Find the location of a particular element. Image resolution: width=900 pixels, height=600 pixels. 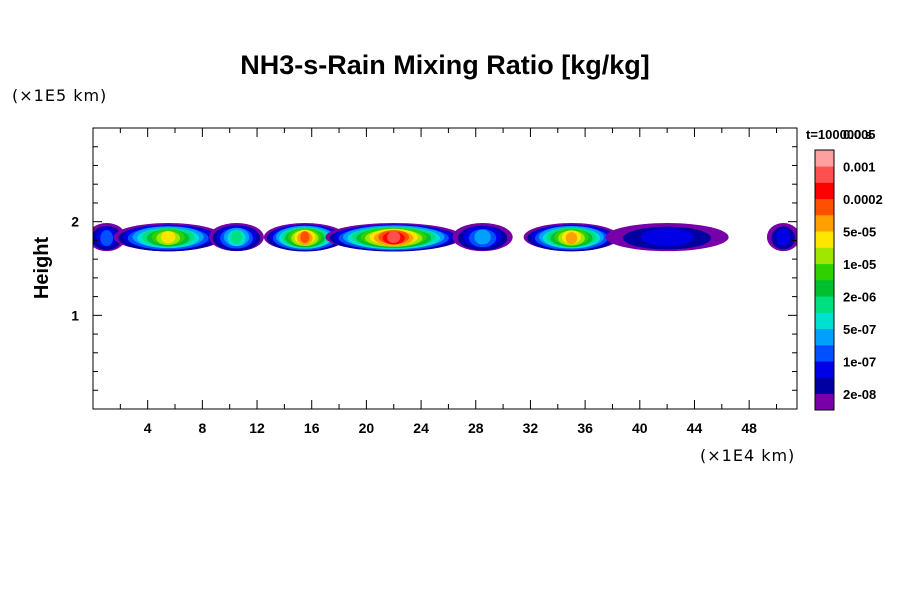

x-tick-label-20: 20 is located at coordinates (367, 428).